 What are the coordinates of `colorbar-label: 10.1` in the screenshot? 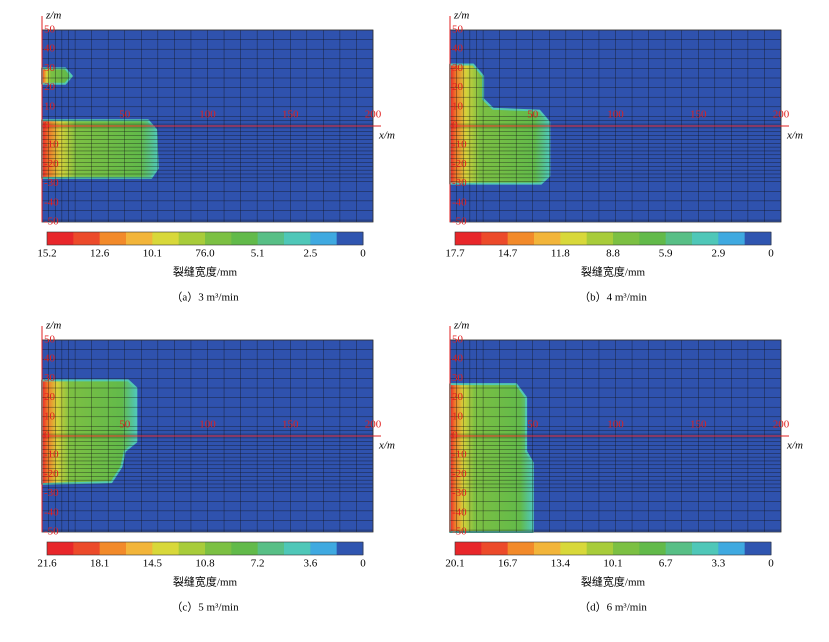 It's located at (612, 564).